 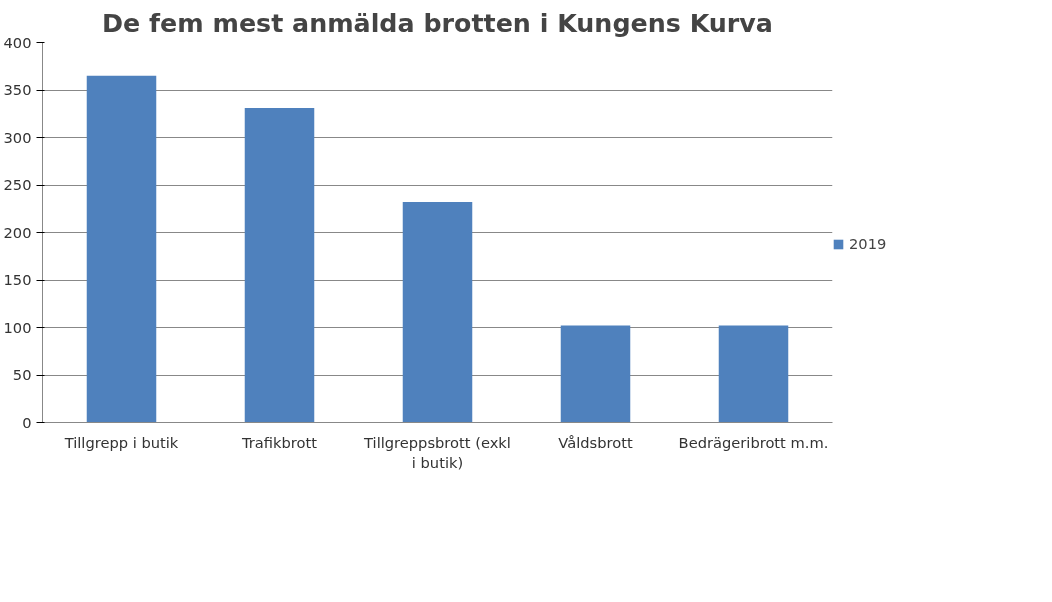 I want to click on y-tick-label: 400, so click(x=17, y=42).